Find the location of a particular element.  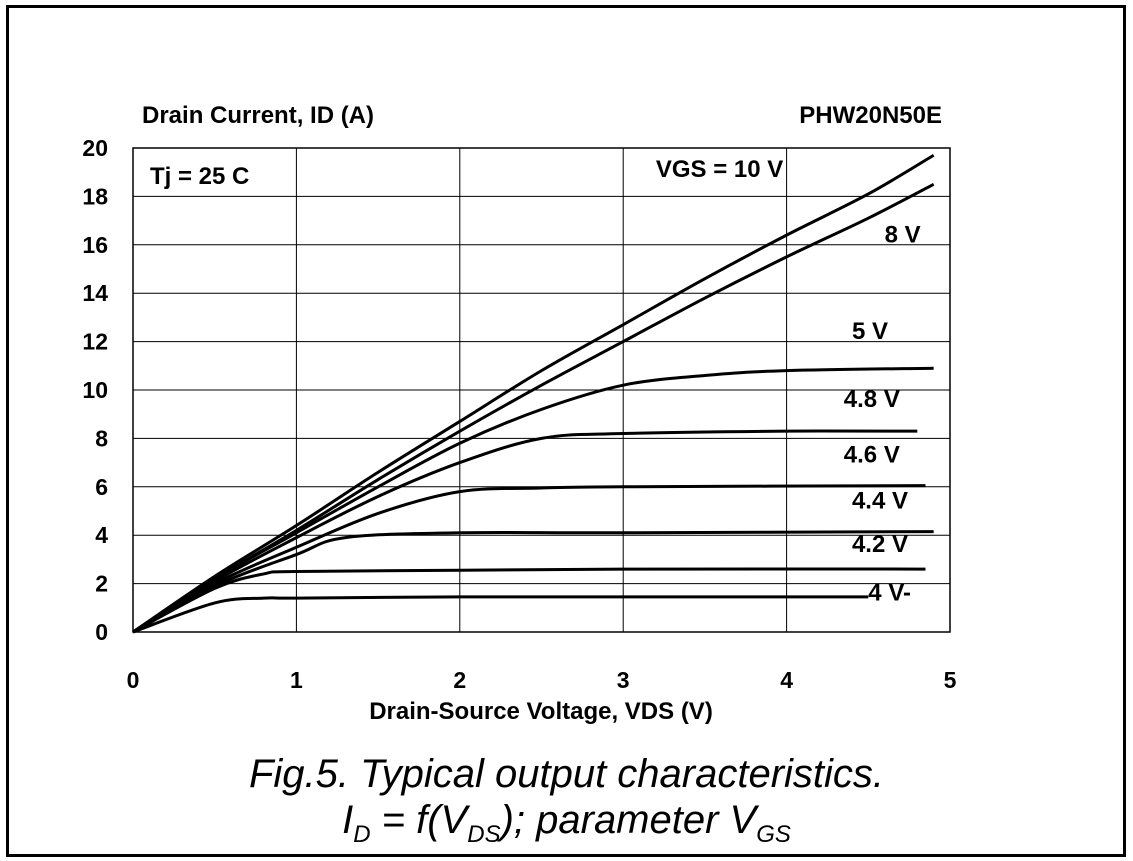

caption-sub: D is located at coordinates (362, 834).